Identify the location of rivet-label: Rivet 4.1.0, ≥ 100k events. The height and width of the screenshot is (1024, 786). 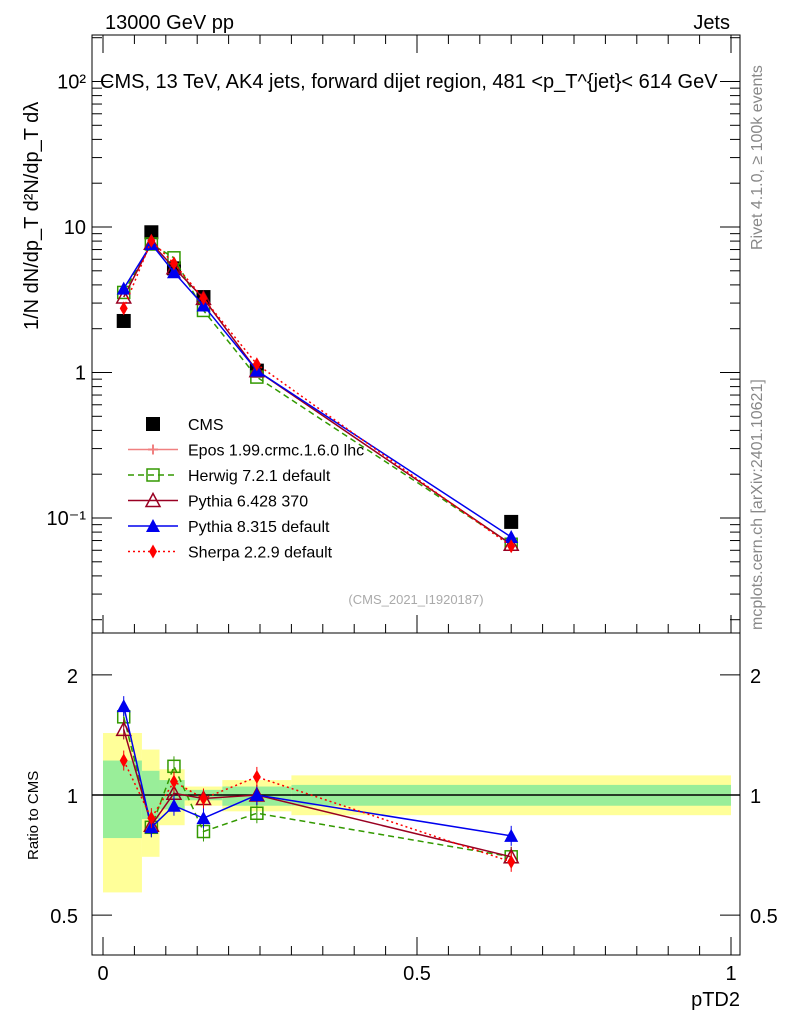
(757, 157).